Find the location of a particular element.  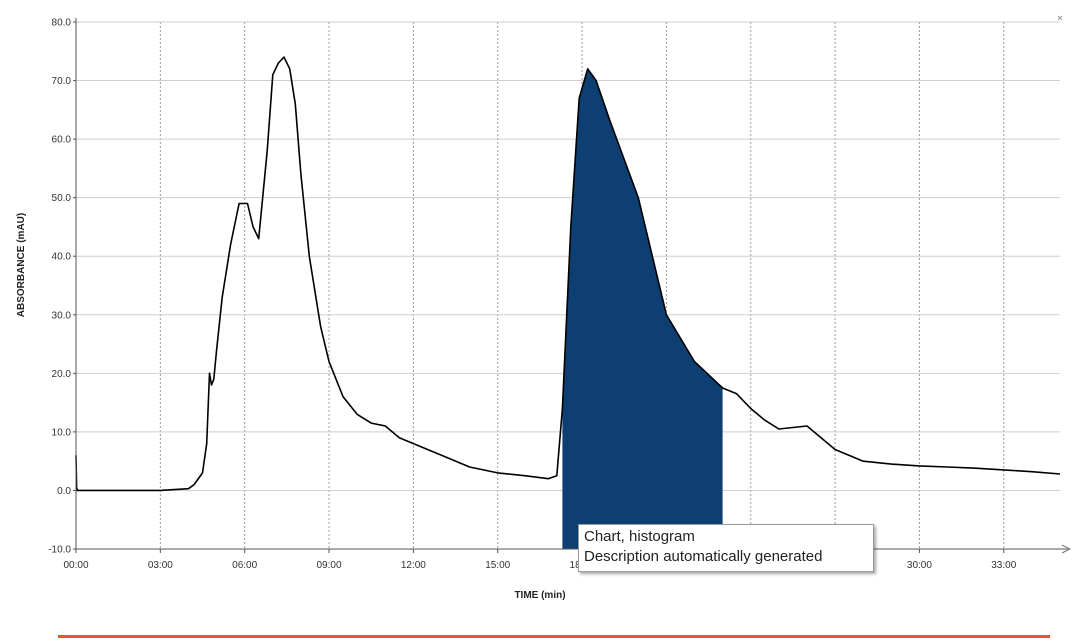

y-tick-label: 80.0 is located at coordinates (62, 23).